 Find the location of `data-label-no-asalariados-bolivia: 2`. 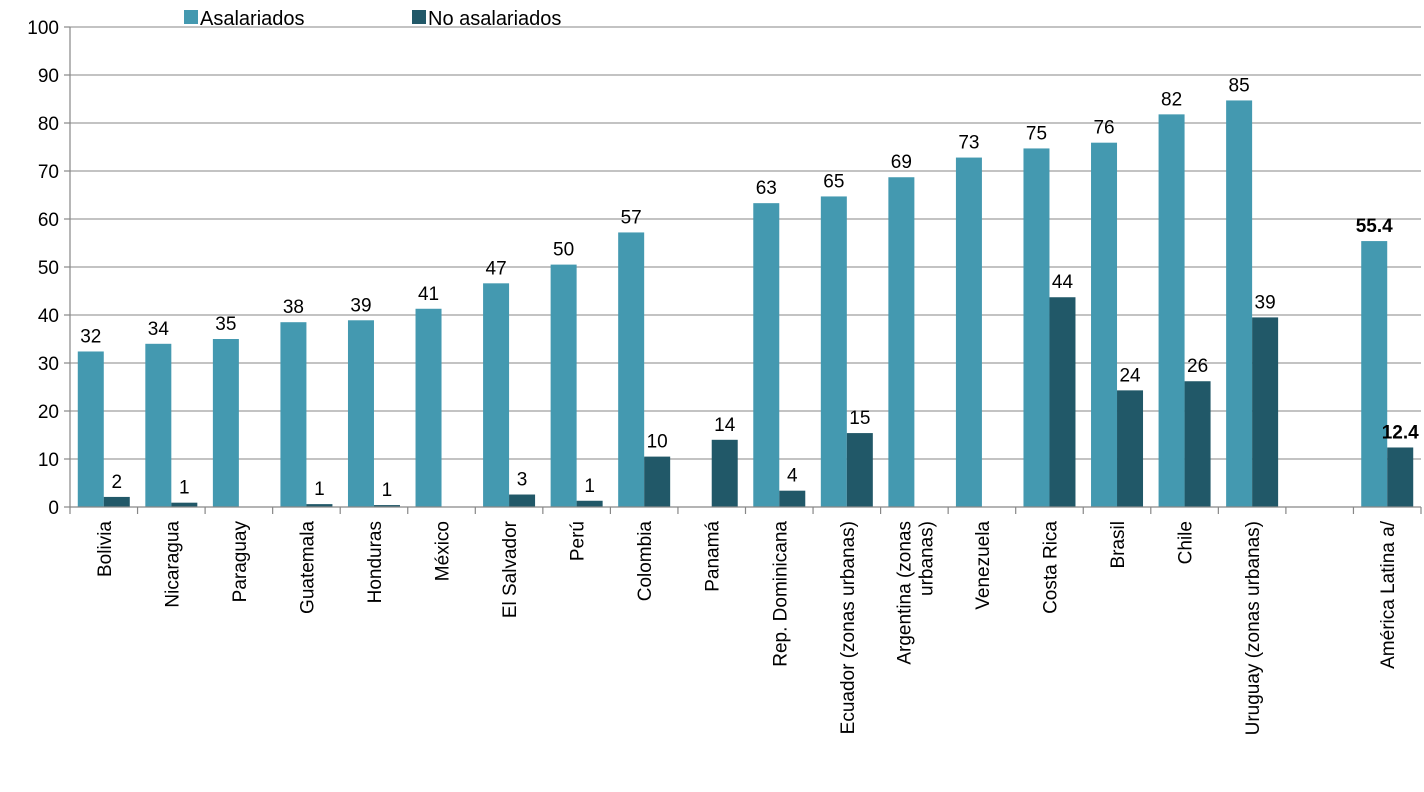

data-label-no-asalariados-bolivia: 2 is located at coordinates (116, 482).